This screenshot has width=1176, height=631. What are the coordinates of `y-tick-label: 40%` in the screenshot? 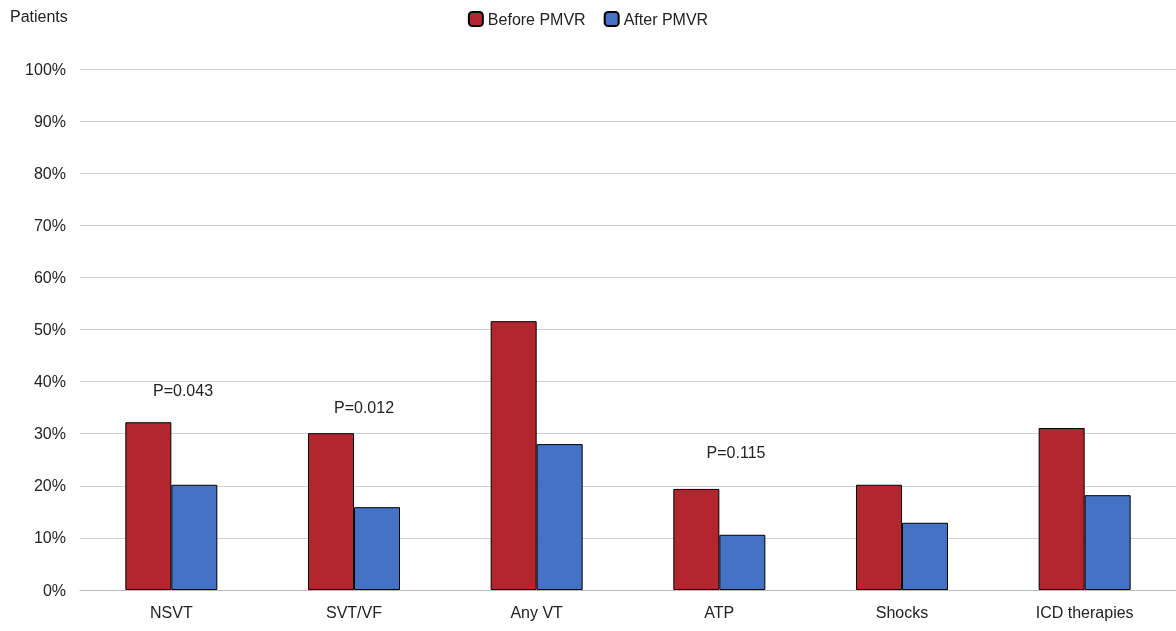 It's located at (49, 382).